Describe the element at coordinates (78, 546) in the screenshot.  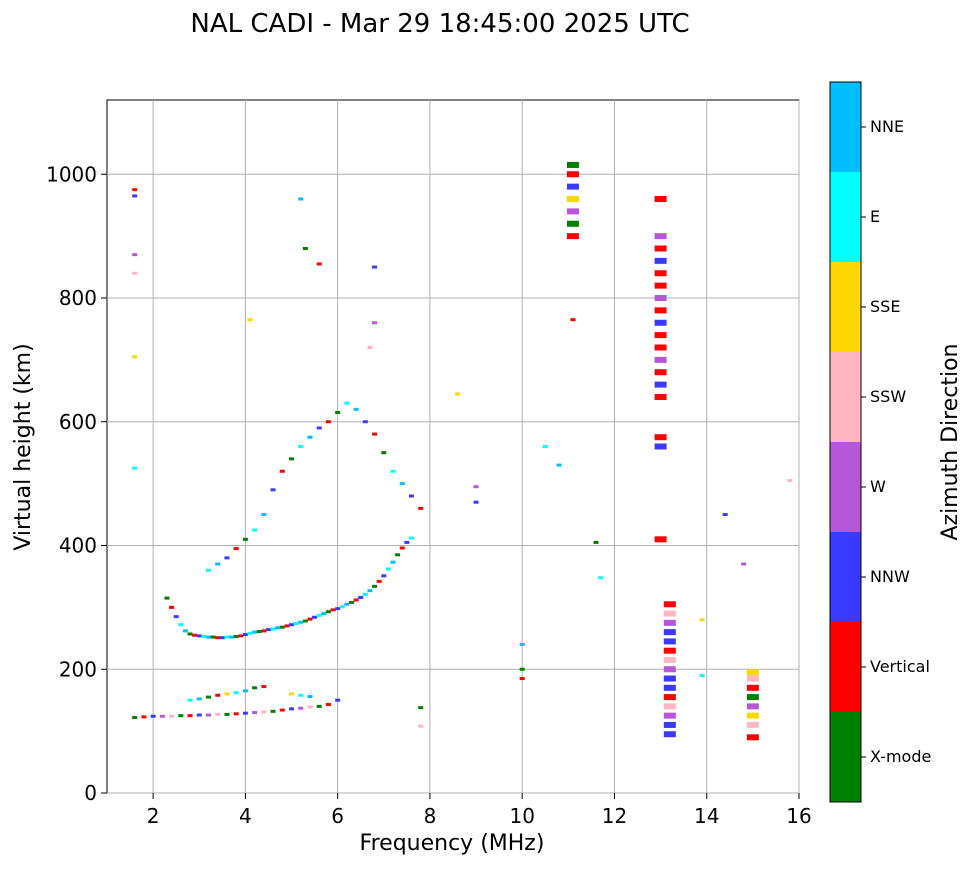
I see `y-tick-label: 400` at that location.